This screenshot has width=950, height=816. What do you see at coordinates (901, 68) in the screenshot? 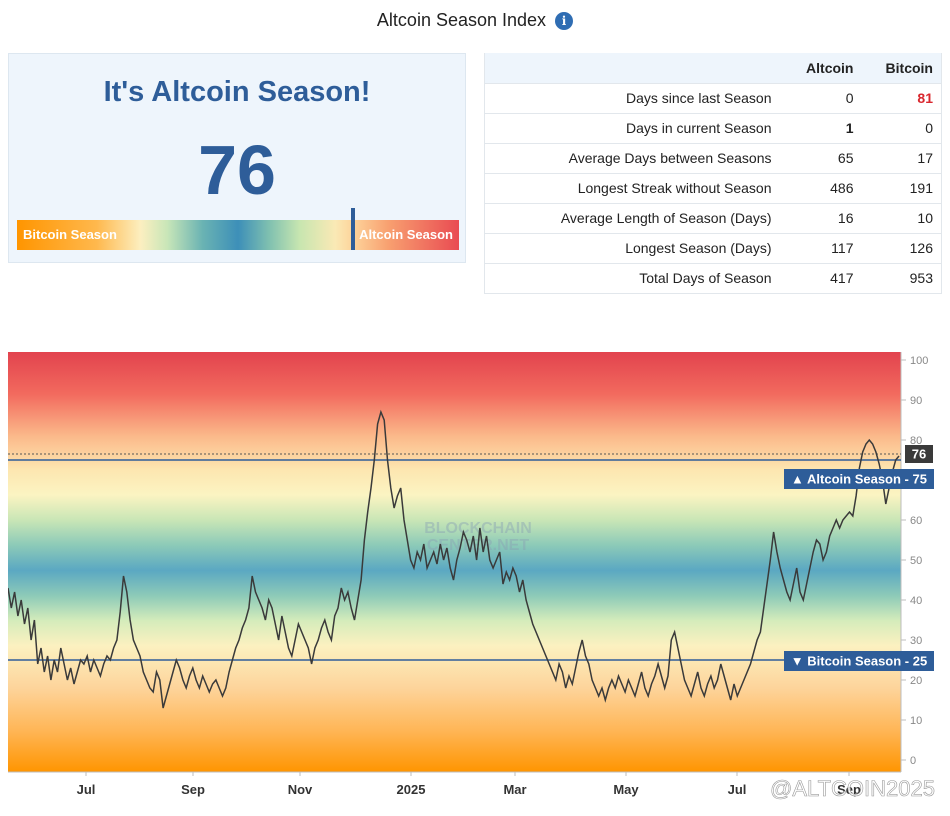
I see `column-header-bitcoin: Bitcoin` at bounding box center [901, 68].